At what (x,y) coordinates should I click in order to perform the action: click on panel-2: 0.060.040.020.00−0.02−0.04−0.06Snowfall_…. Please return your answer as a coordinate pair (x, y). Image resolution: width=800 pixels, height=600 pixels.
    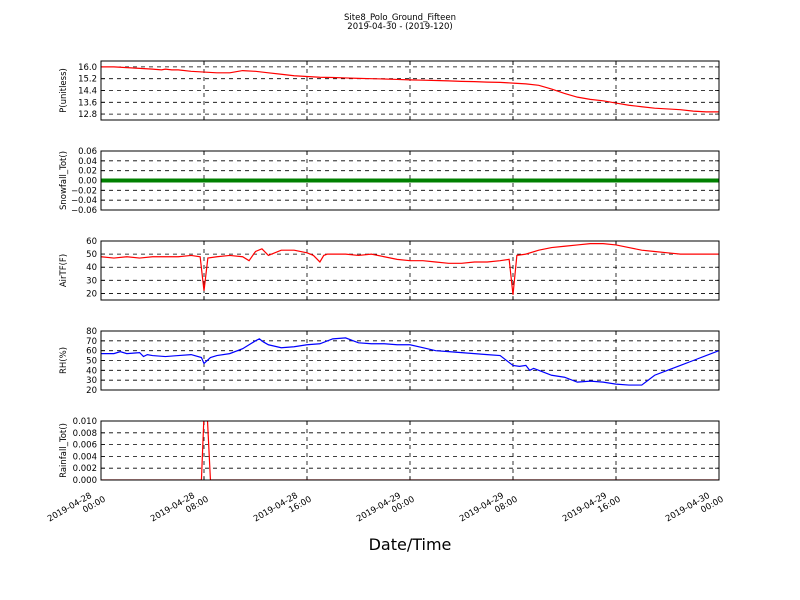
    Looking at the image, I should click on (389, 181).